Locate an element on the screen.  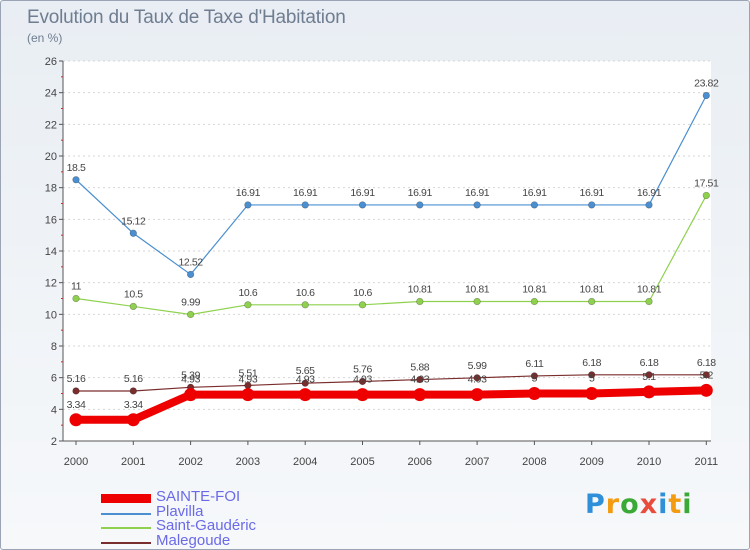
logo-letter: P is located at coordinates (595, 504).